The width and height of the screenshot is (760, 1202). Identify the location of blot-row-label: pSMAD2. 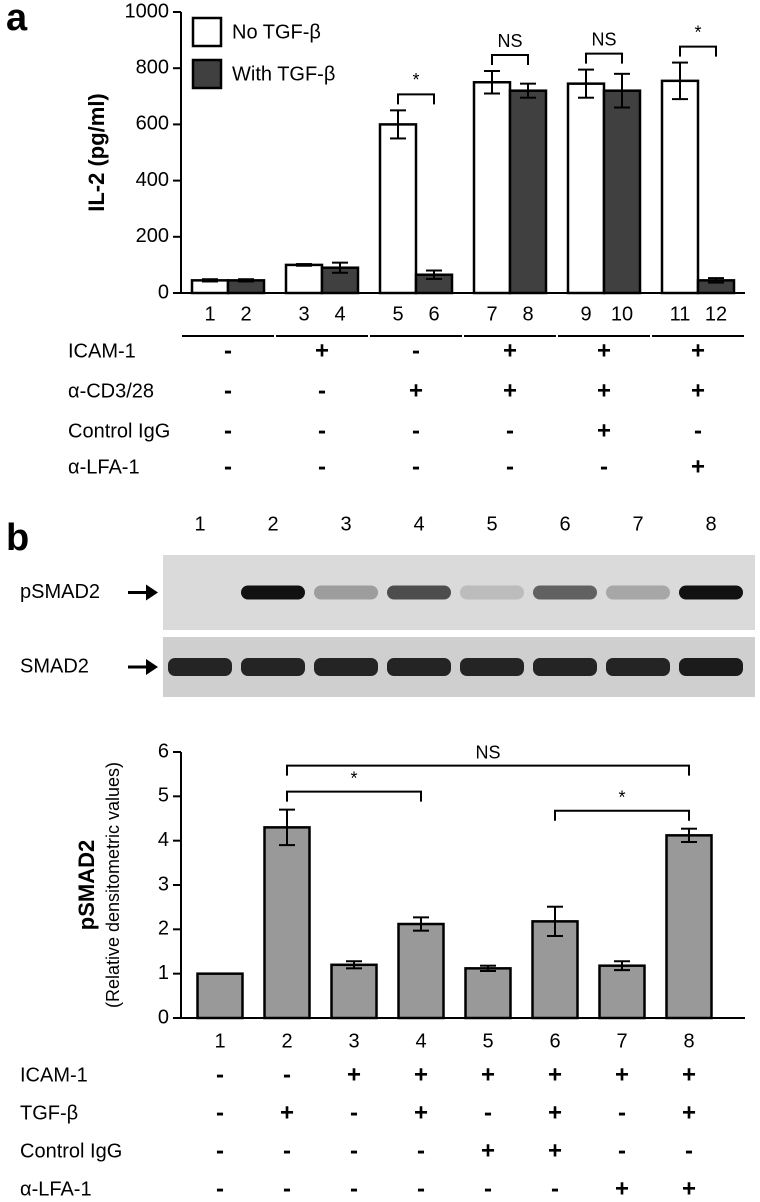
(60, 592).